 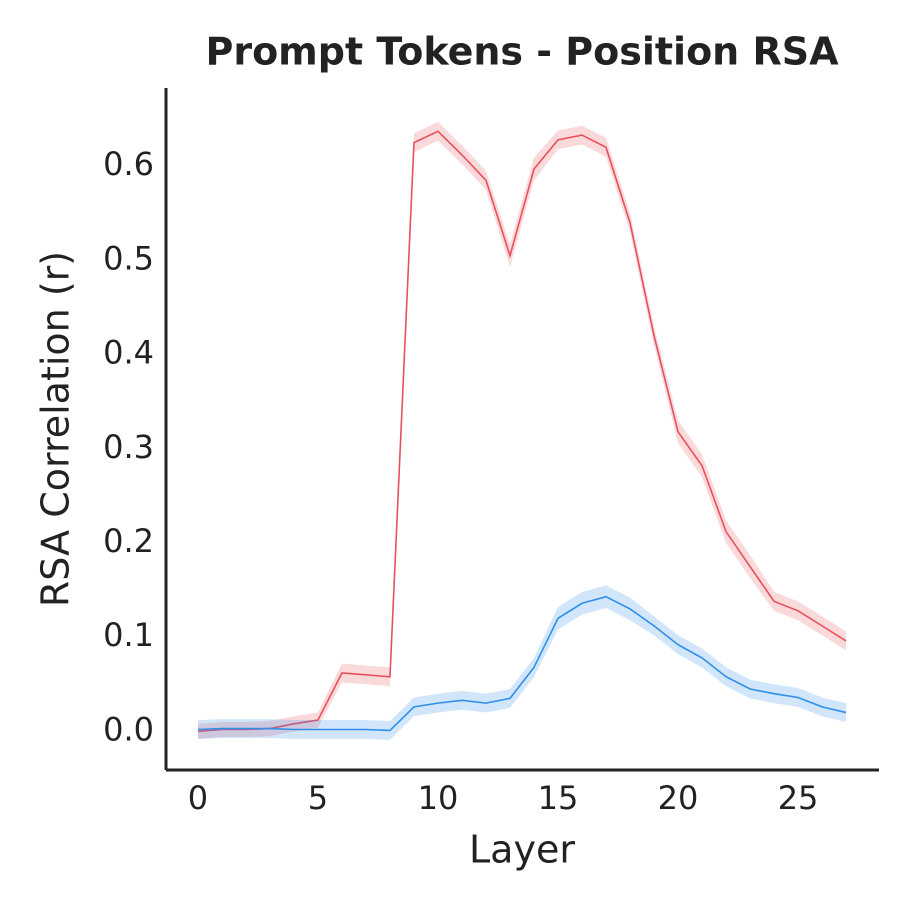 What do you see at coordinates (128, 635) in the screenshot?
I see `y-tick-label: 0.1` at bounding box center [128, 635].